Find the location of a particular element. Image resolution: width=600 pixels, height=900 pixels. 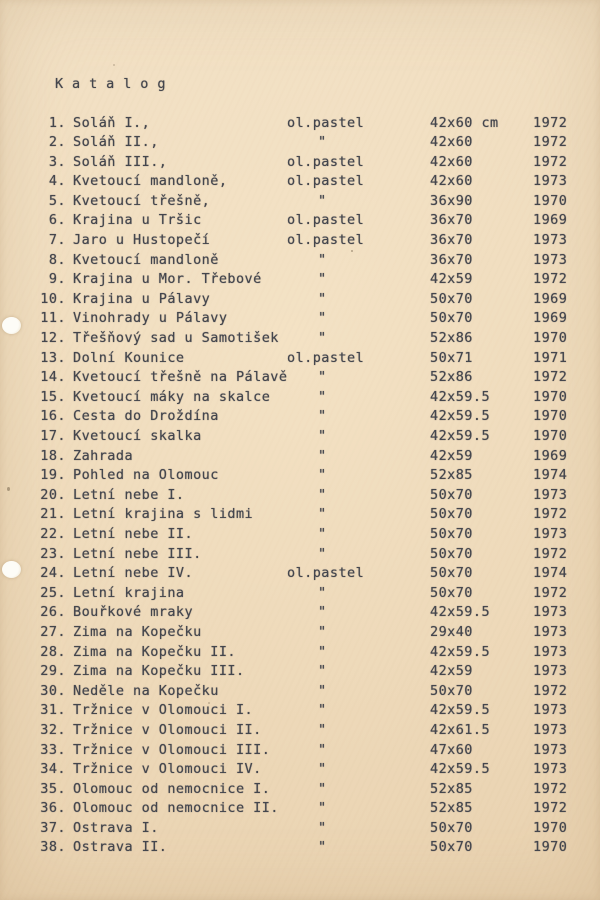

dimensions-value: 52x85 is located at coordinates (451, 808).